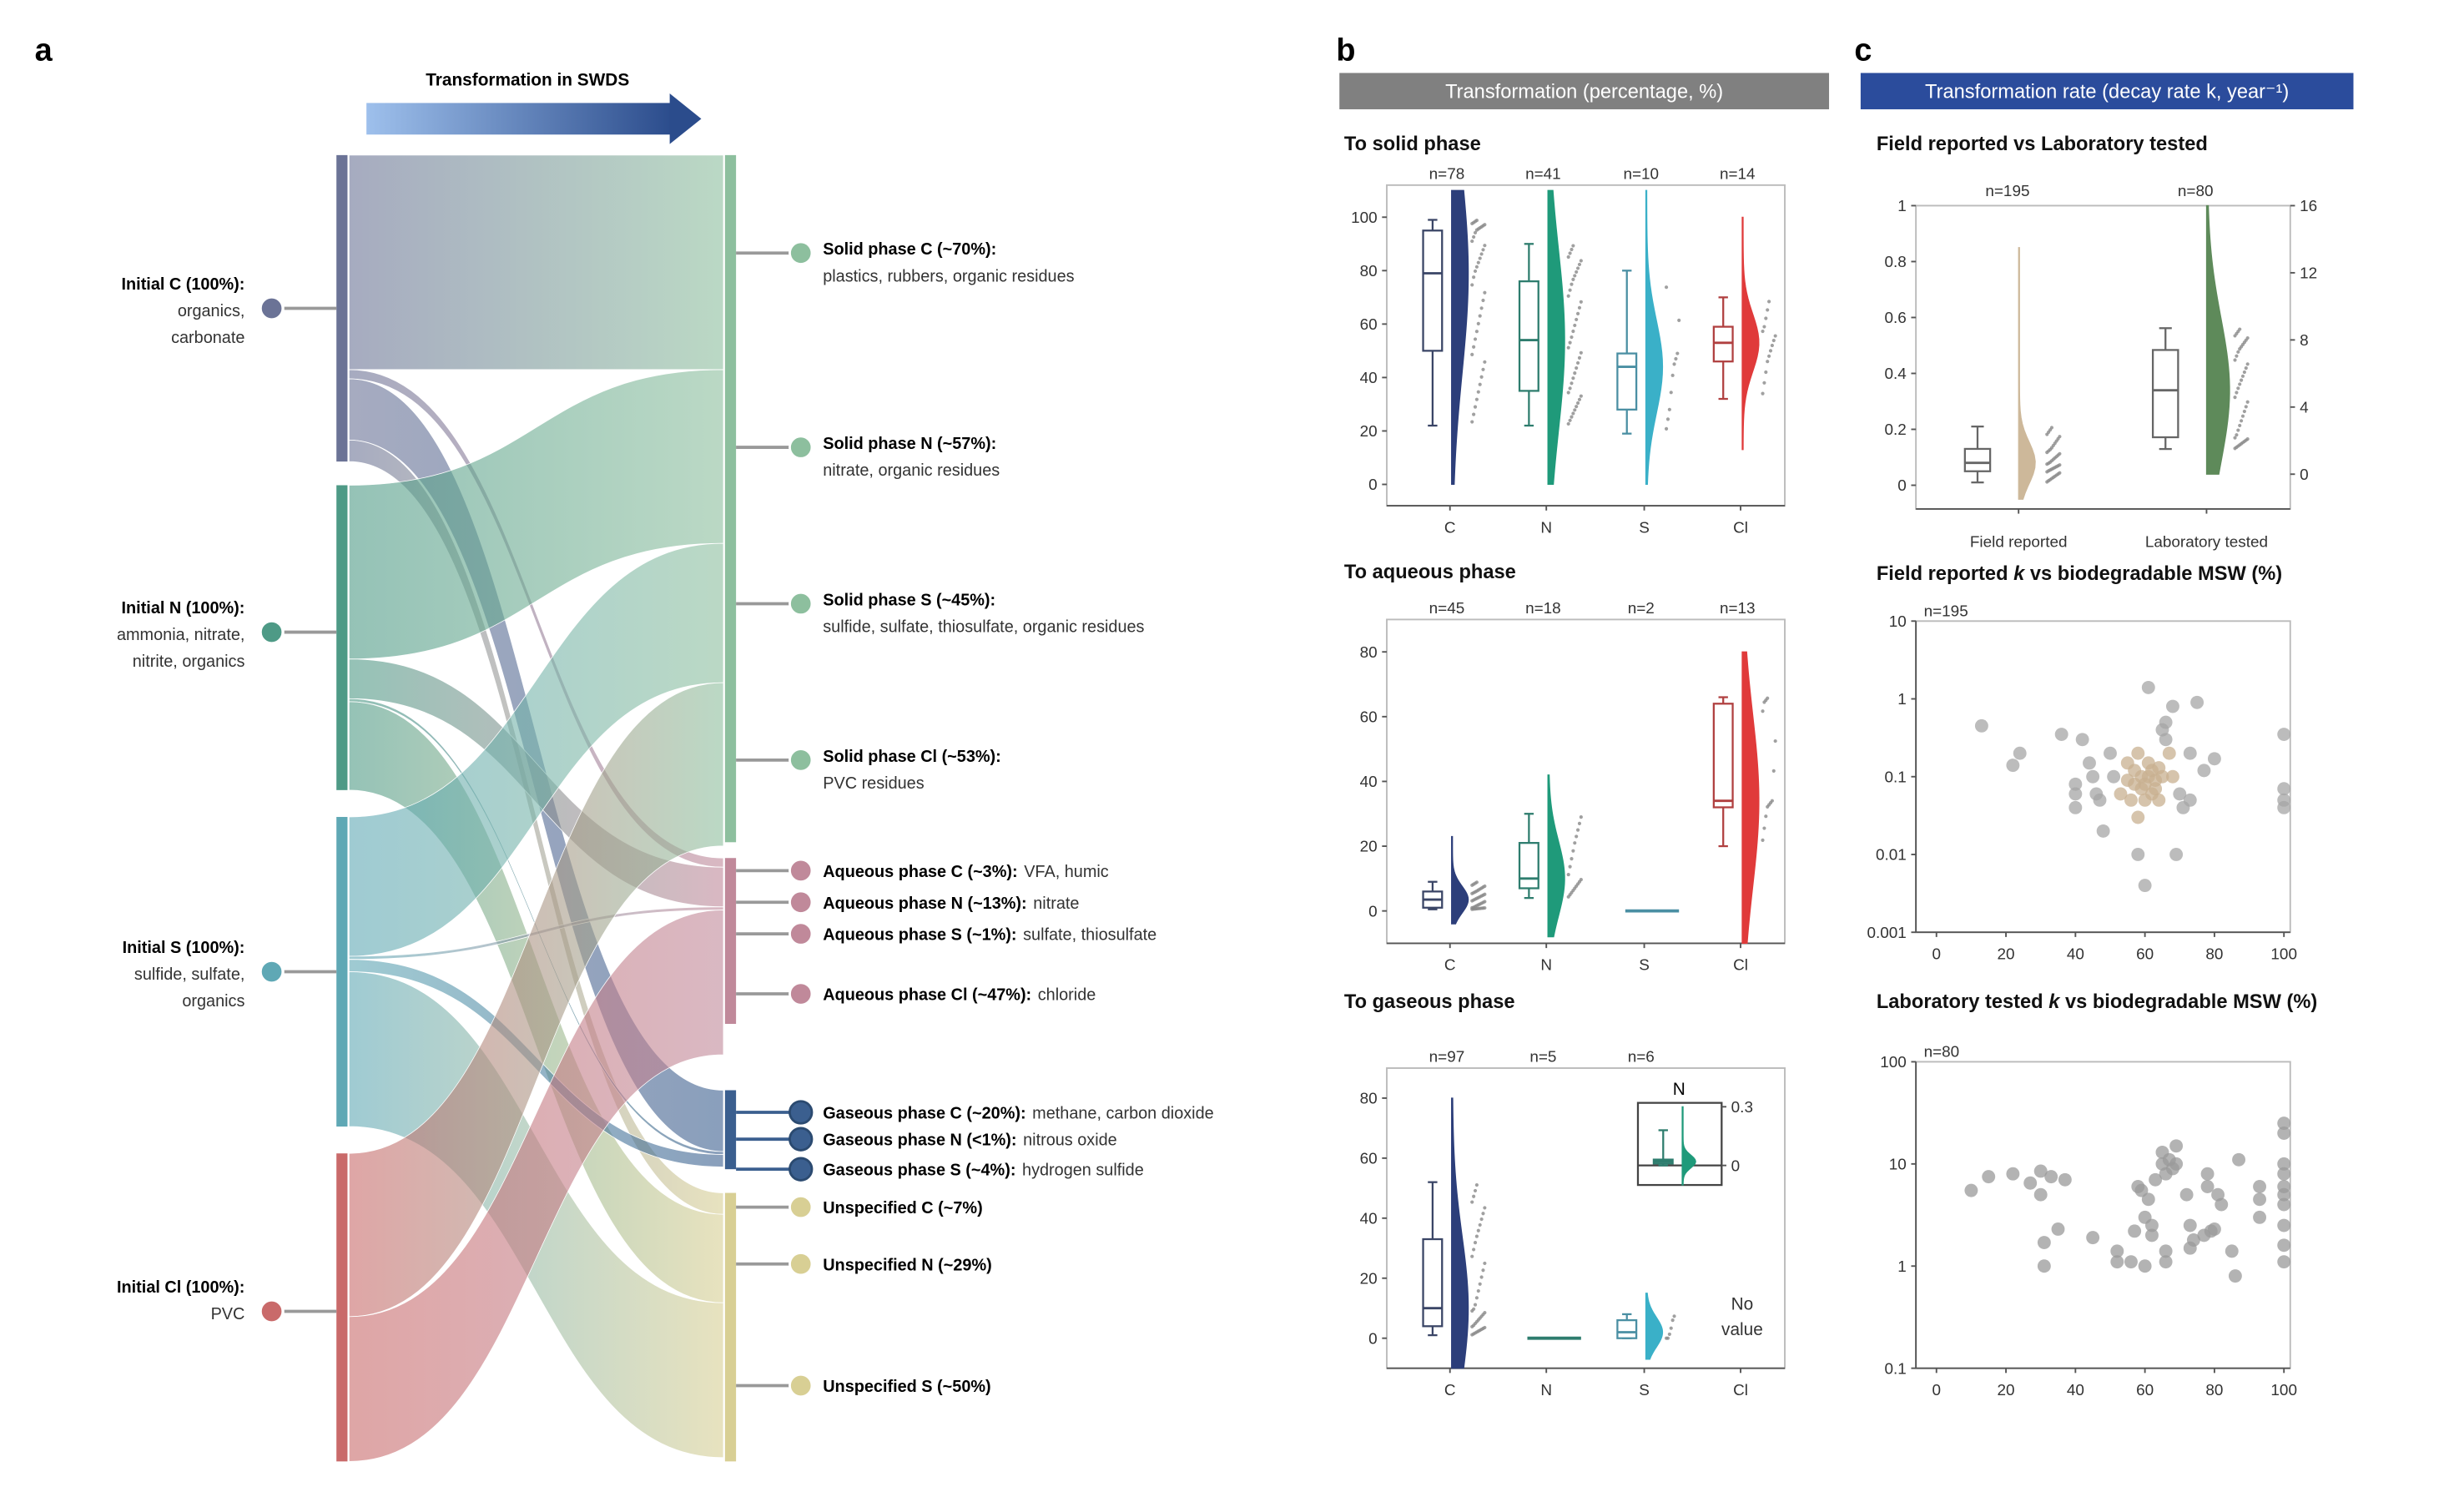 Image resolution: width=2464 pixels, height=1487 pixels. Describe the element at coordinates (2304, 407) in the screenshot. I see `y-tick-label: 4` at that location.